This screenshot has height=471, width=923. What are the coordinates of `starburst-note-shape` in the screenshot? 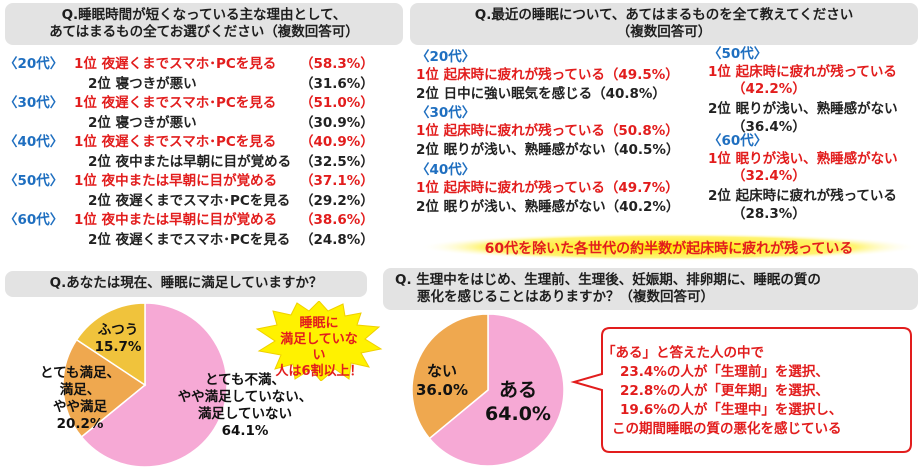 It's located at (319, 341).